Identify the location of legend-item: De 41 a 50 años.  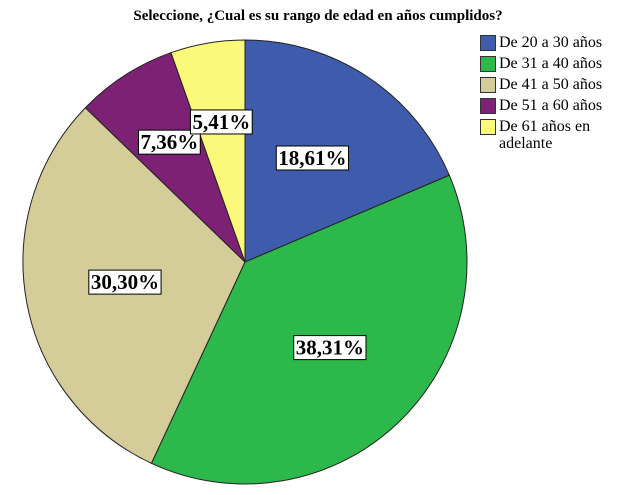
(556, 84).